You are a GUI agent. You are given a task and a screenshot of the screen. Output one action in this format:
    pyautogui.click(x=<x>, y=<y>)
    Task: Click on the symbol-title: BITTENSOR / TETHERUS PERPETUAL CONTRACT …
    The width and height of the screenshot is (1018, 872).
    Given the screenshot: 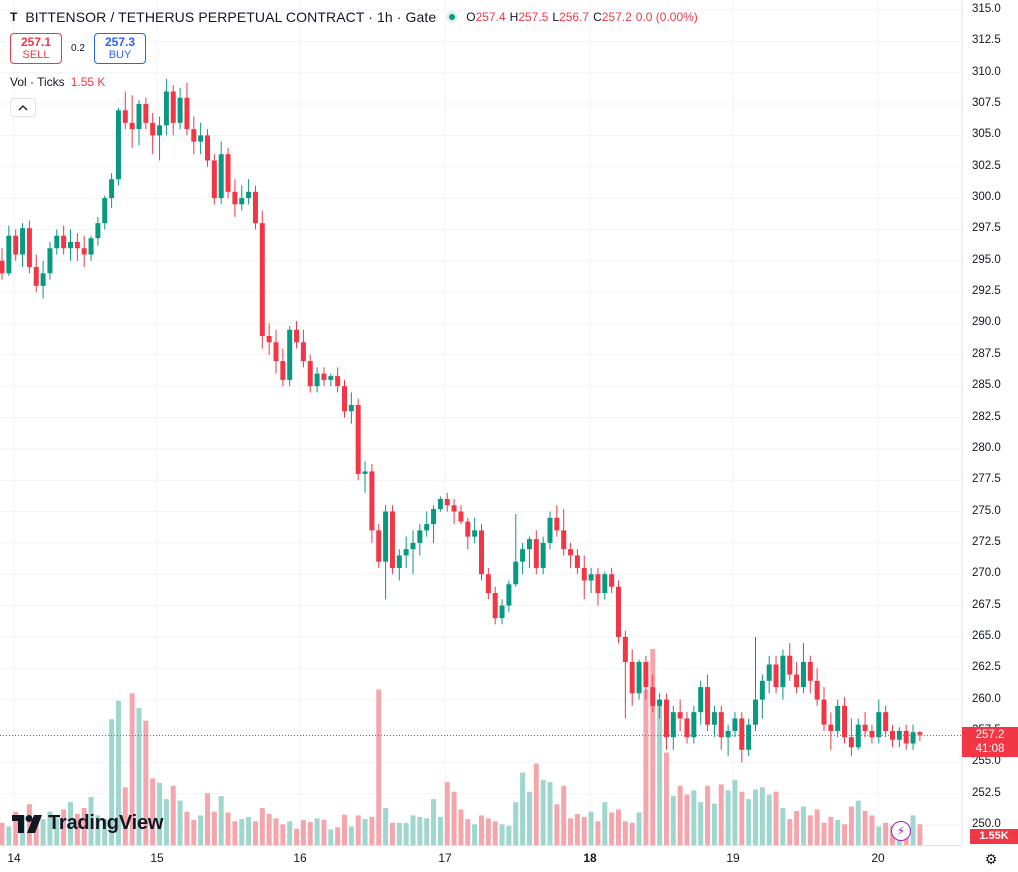 What is the action you would take?
    pyautogui.click(x=231, y=17)
    